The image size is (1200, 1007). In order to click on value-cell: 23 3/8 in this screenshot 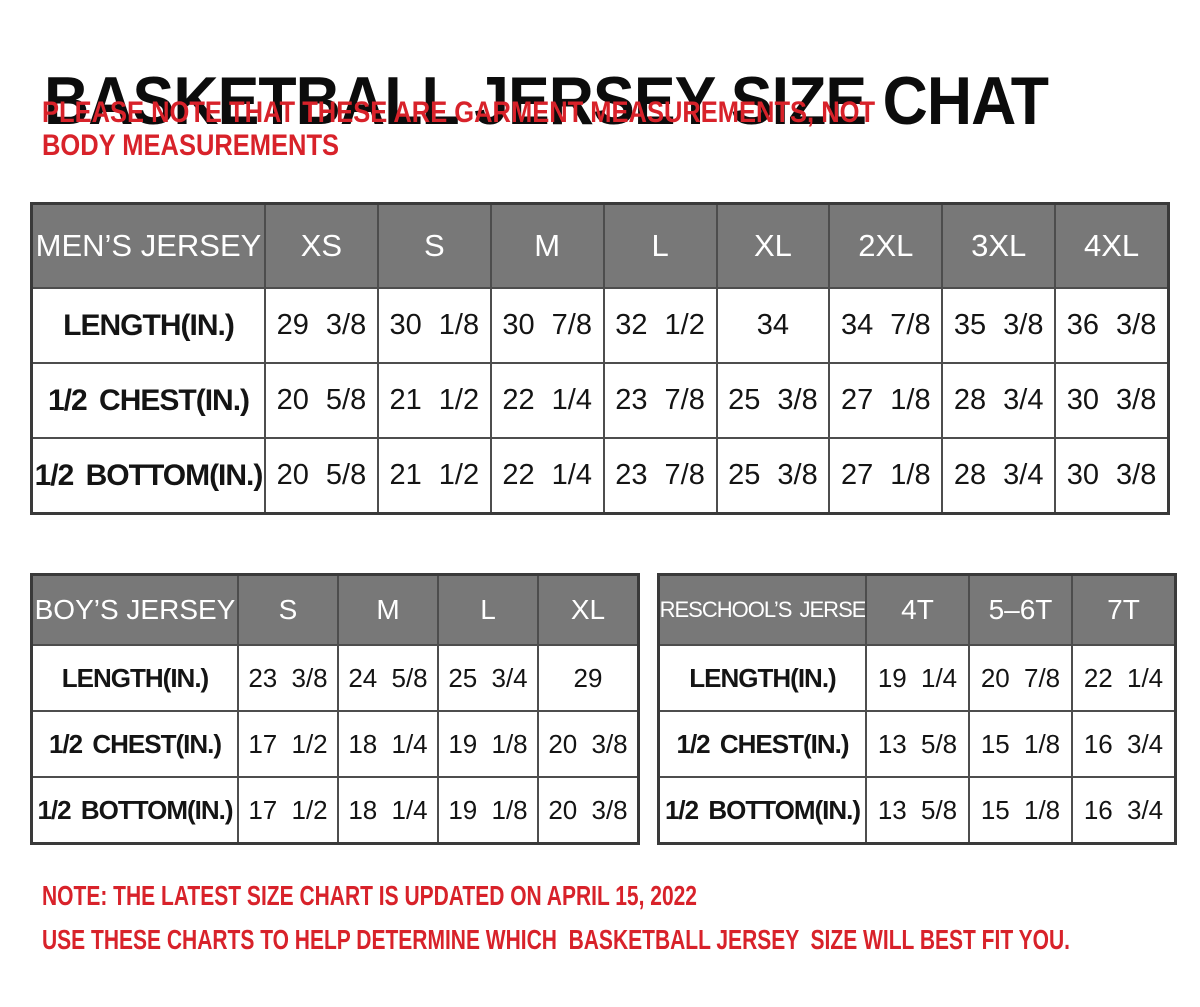, I will do `click(288, 678)`.